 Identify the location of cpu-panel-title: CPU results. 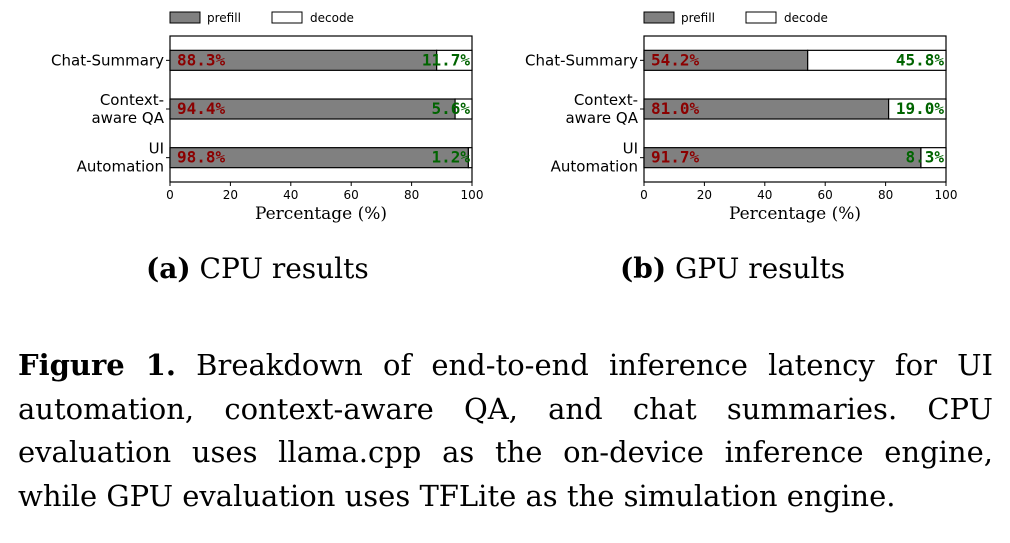
(284, 268).